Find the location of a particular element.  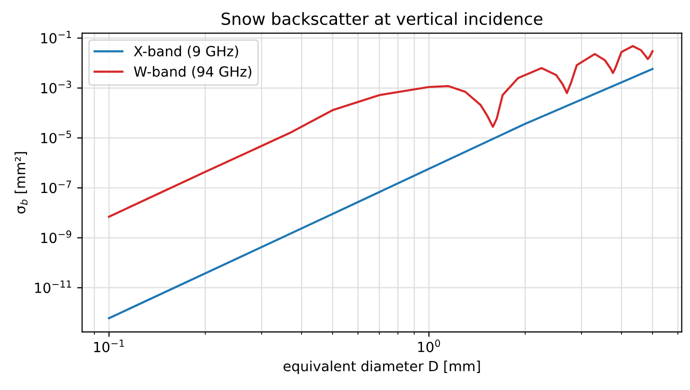

y-tick-label: 10$^{−3}$ is located at coordinates (56, 87).